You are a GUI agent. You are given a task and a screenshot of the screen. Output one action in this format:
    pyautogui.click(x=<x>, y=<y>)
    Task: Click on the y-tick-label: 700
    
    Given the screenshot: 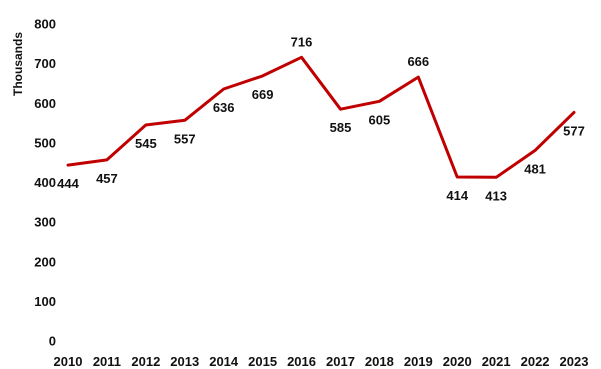 What is the action you would take?
    pyautogui.click(x=45, y=63)
    